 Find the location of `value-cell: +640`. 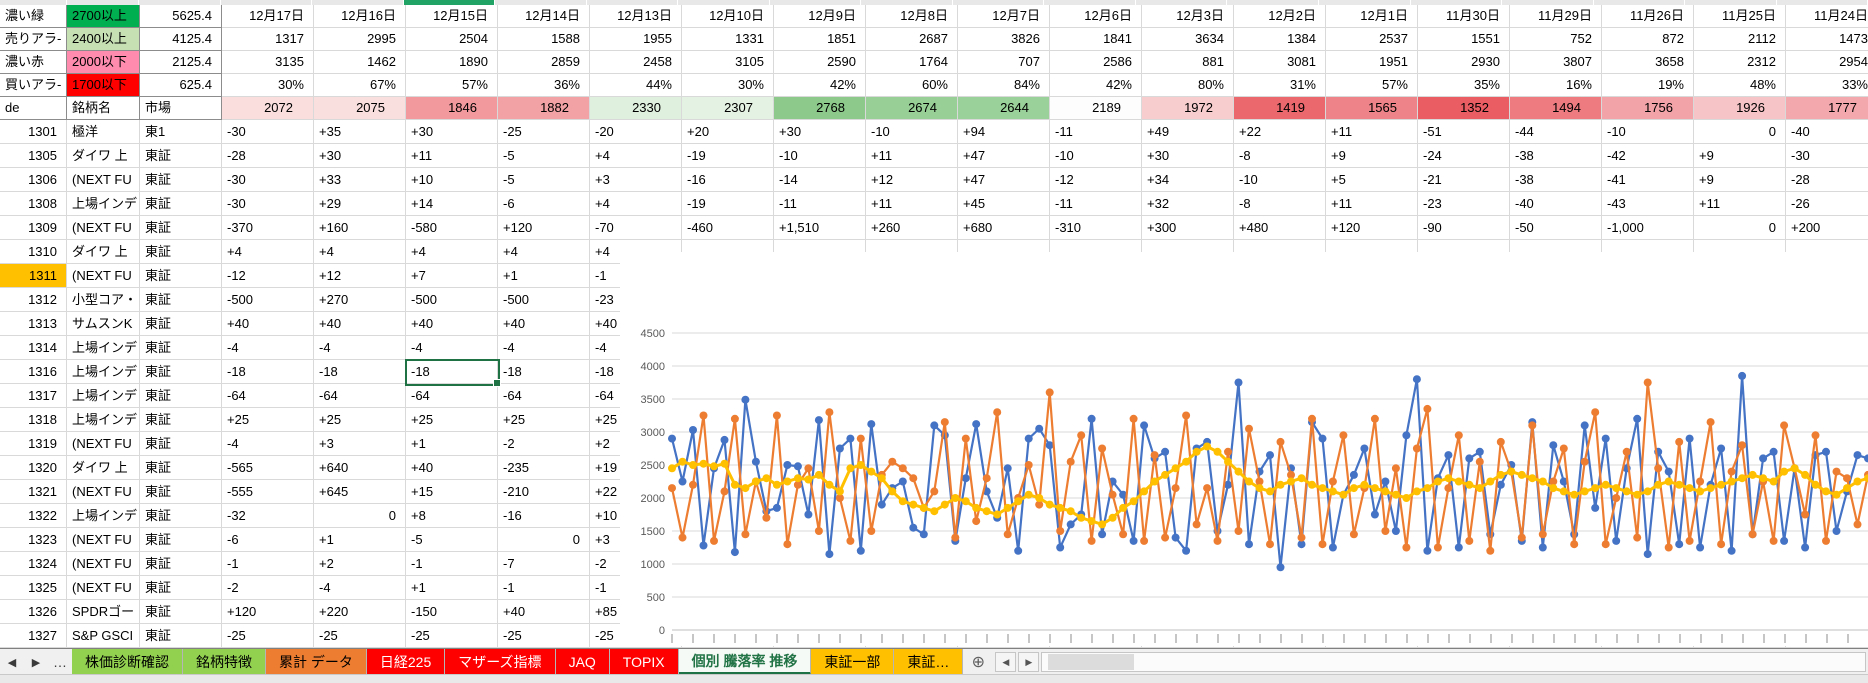

value-cell: +640 is located at coordinates (360, 468).